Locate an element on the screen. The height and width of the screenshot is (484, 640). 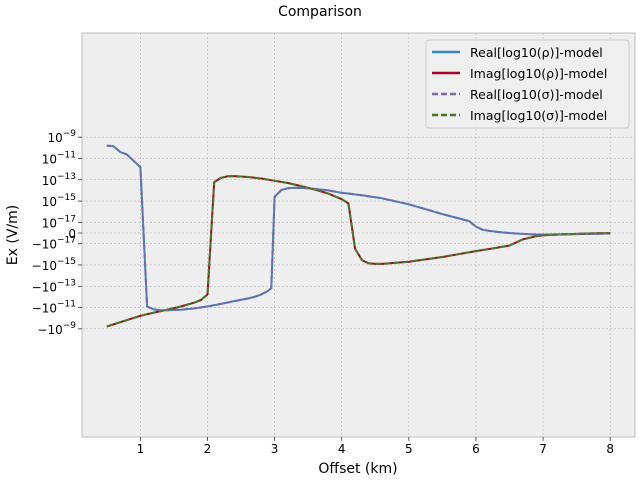
x-tick-label: 8 is located at coordinates (610, 449).